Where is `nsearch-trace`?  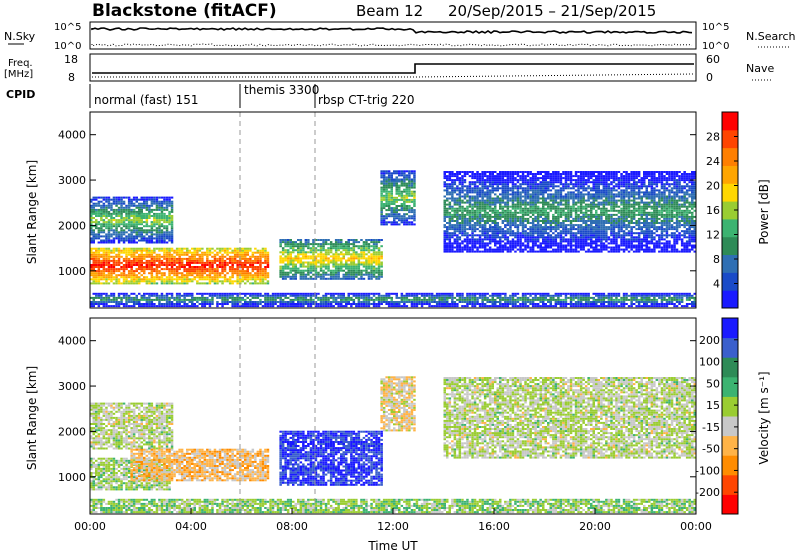
nsearch-trace is located at coordinates (392, 45).